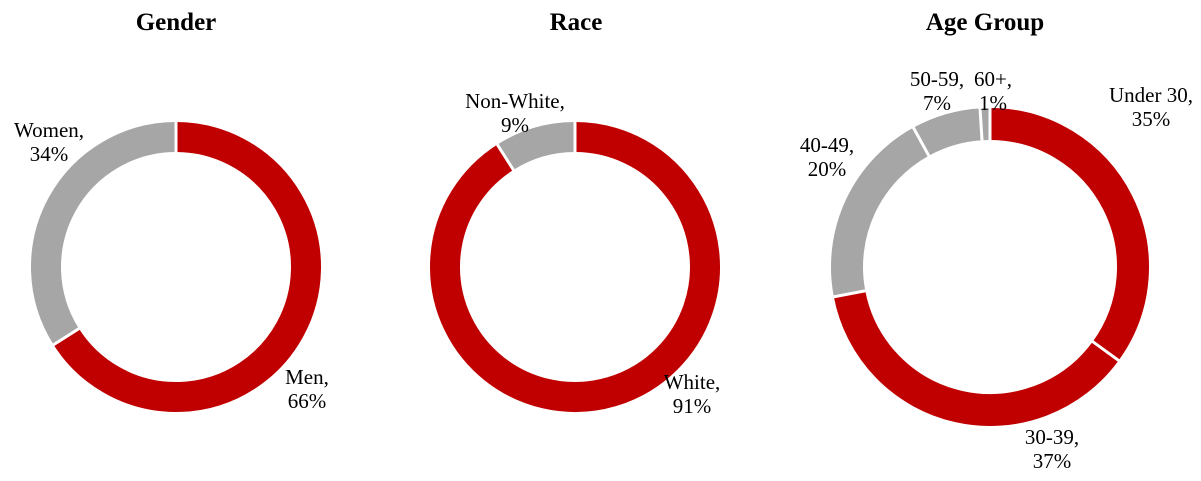 The image size is (1201, 481). What do you see at coordinates (1052, 449) in the screenshot?
I see `slice-label-30-39: 30-39, 37%` at bounding box center [1052, 449].